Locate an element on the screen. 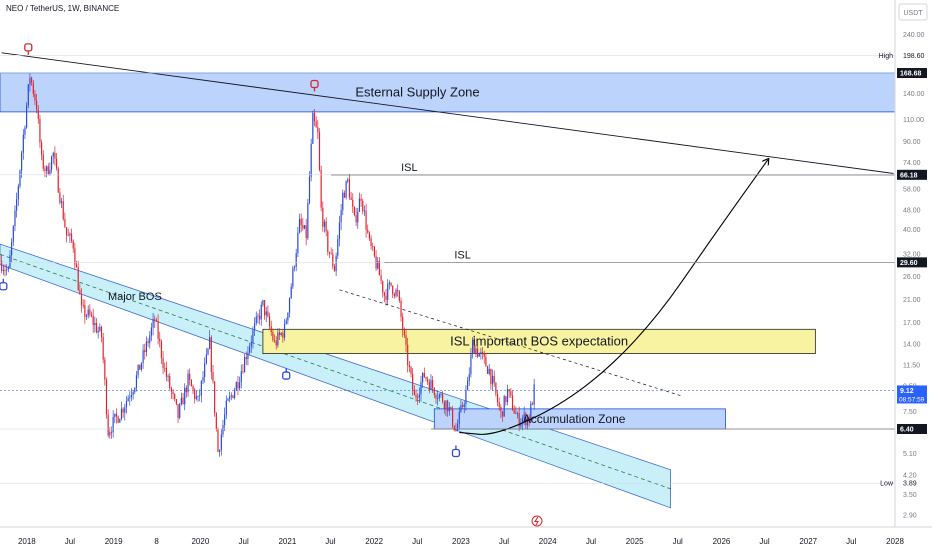 The image size is (932, 550). y-tick-label: 40.00 is located at coordinates (912, 230).